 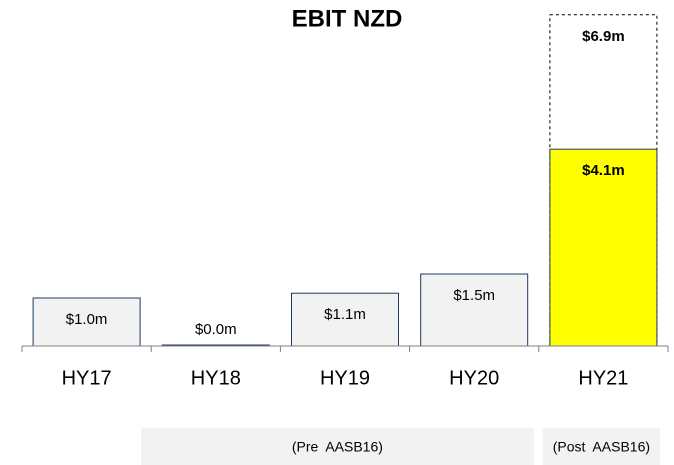 I want to click on group-label: (Post AASB16), so click(x=601, y=447).